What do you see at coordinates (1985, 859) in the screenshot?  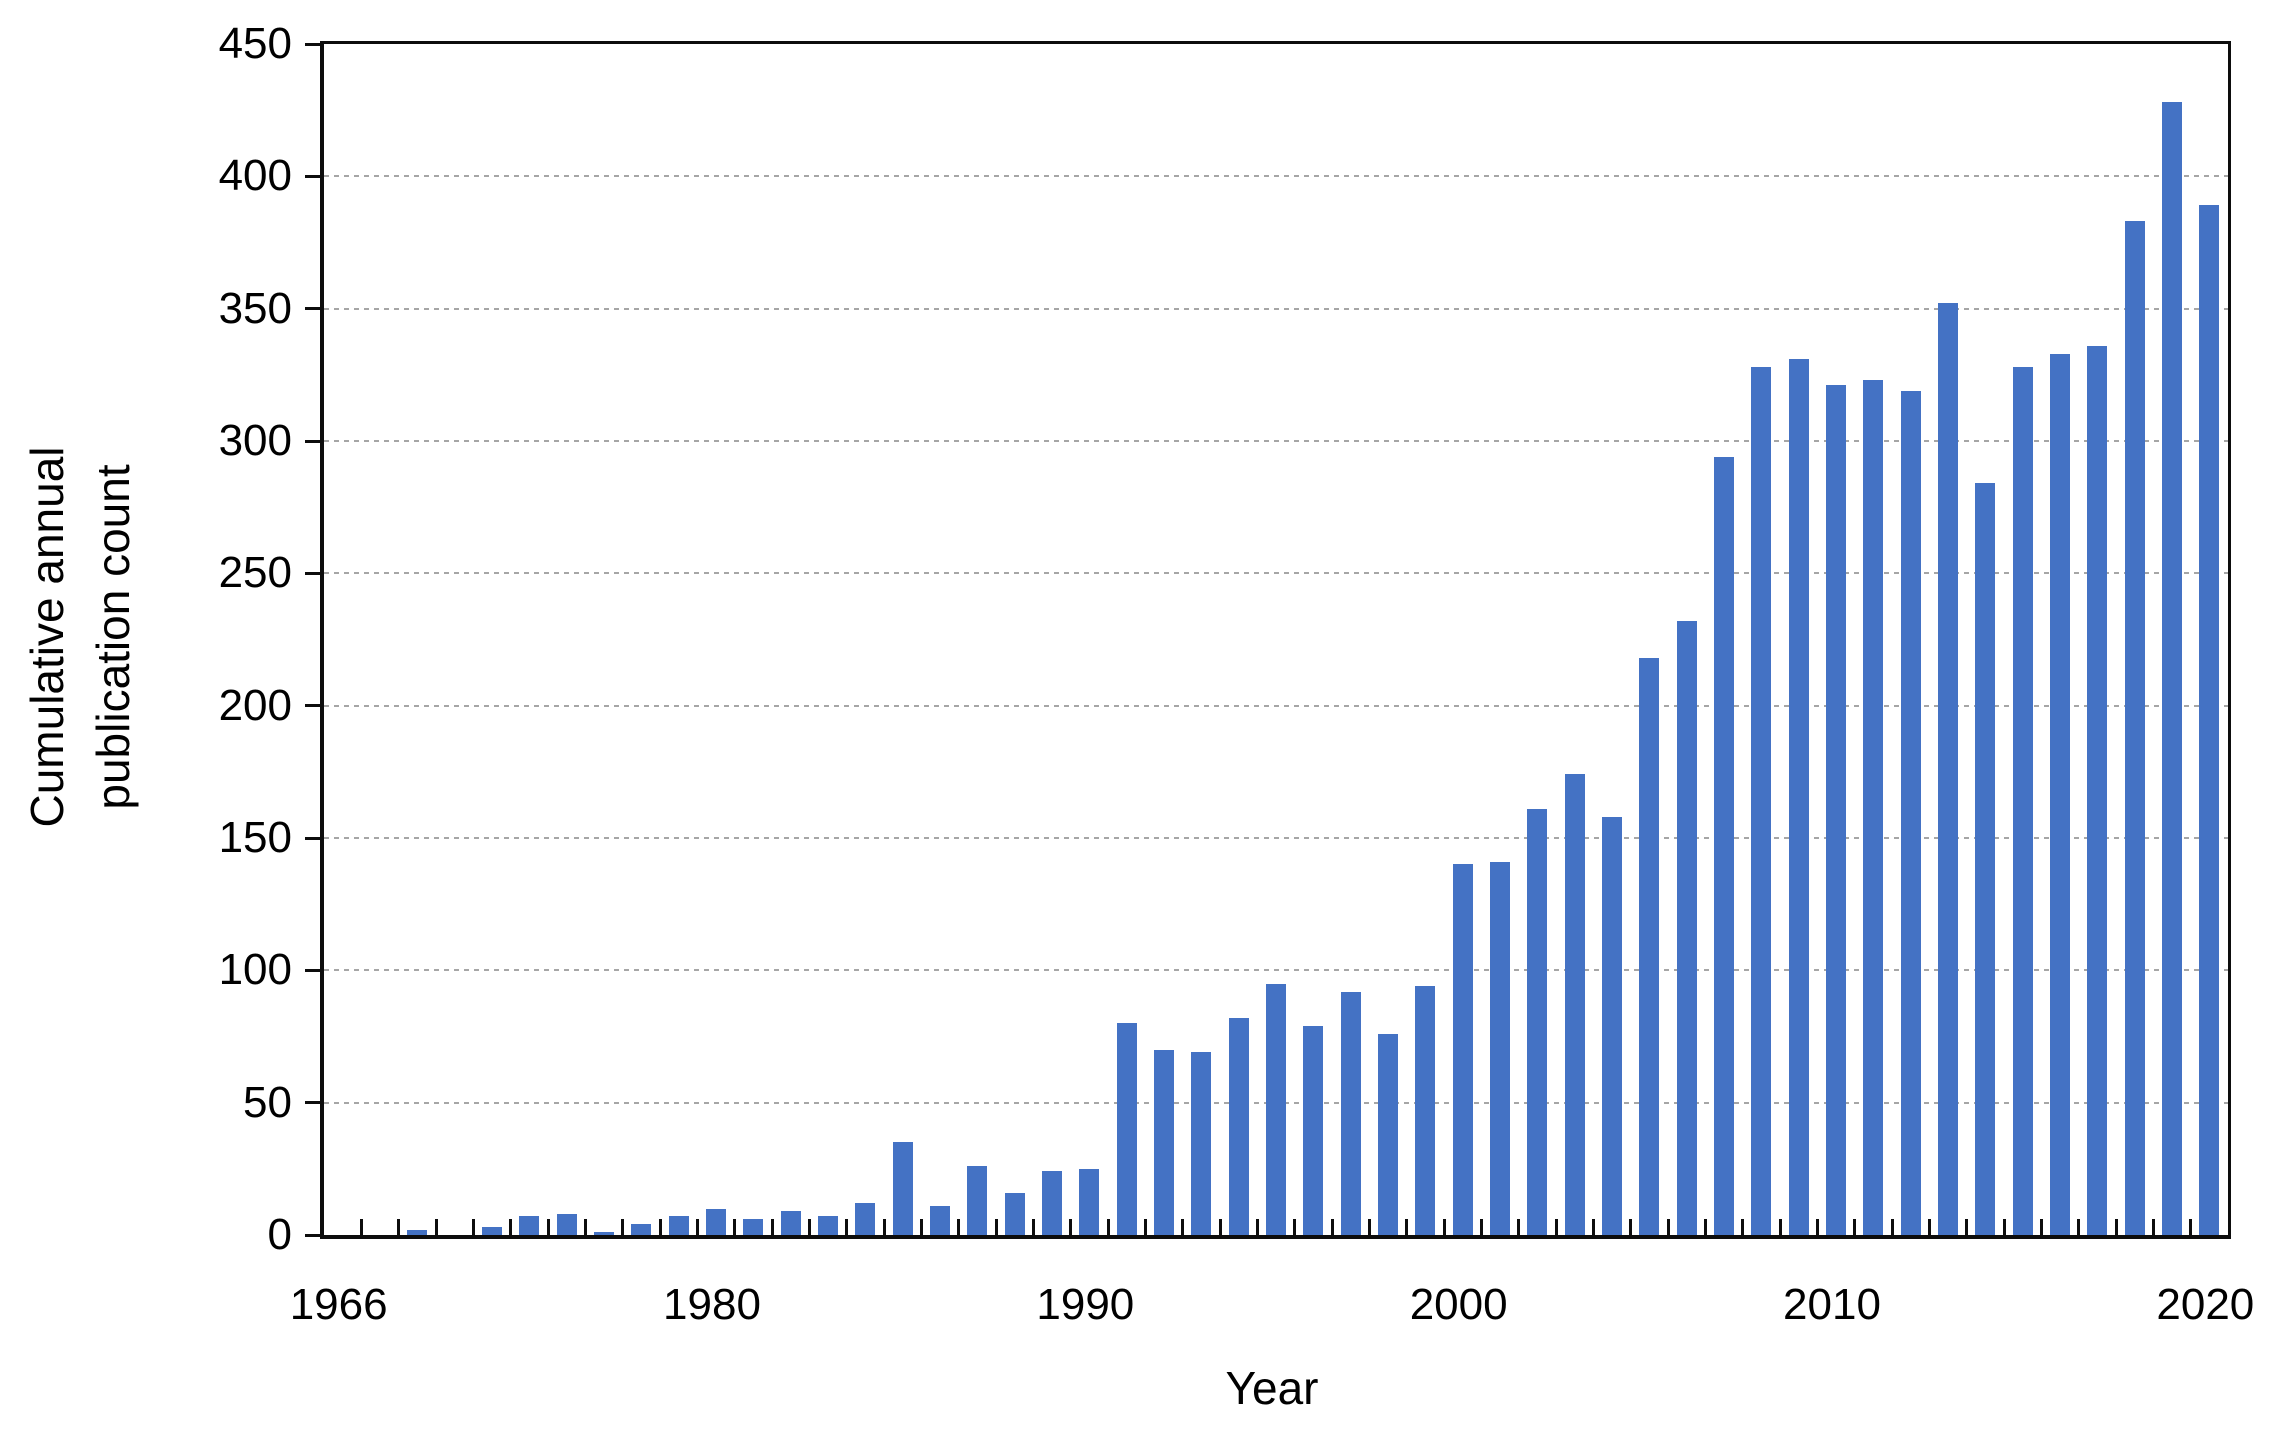 I see `bar-2014` at bounding box center [1985, 859].